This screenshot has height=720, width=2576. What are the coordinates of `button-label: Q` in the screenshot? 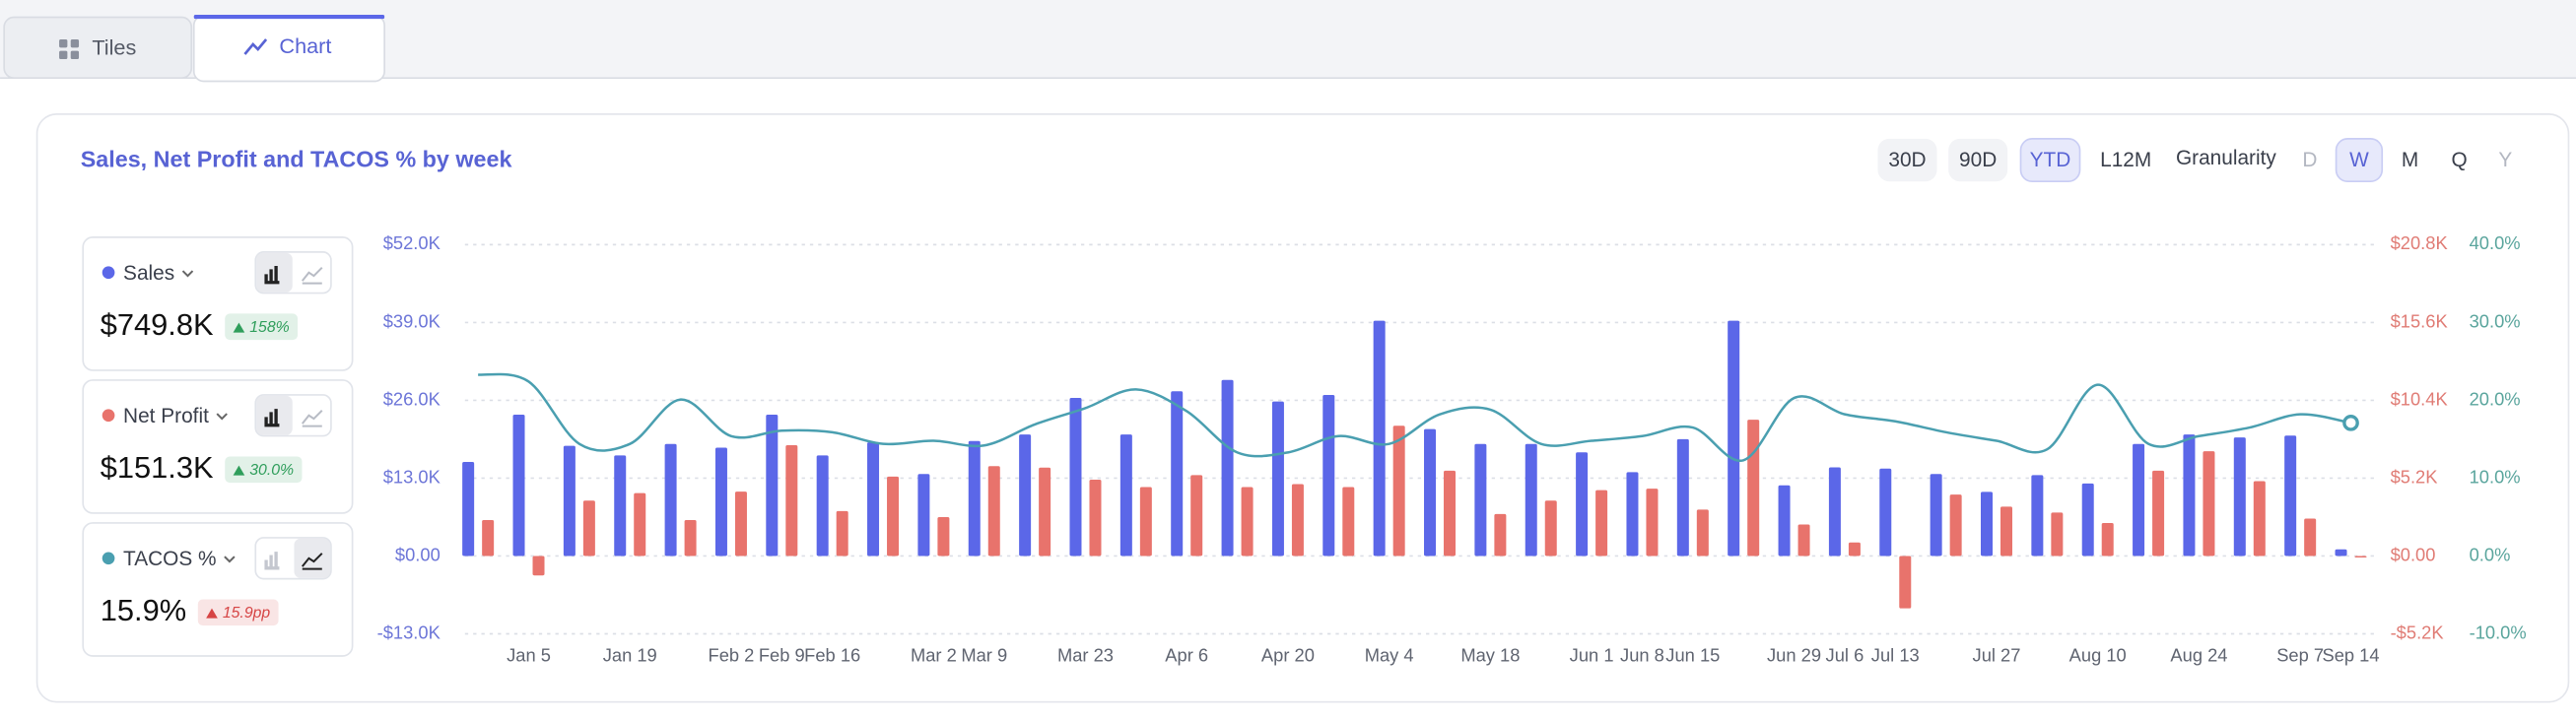 It's located at (2460, 160).